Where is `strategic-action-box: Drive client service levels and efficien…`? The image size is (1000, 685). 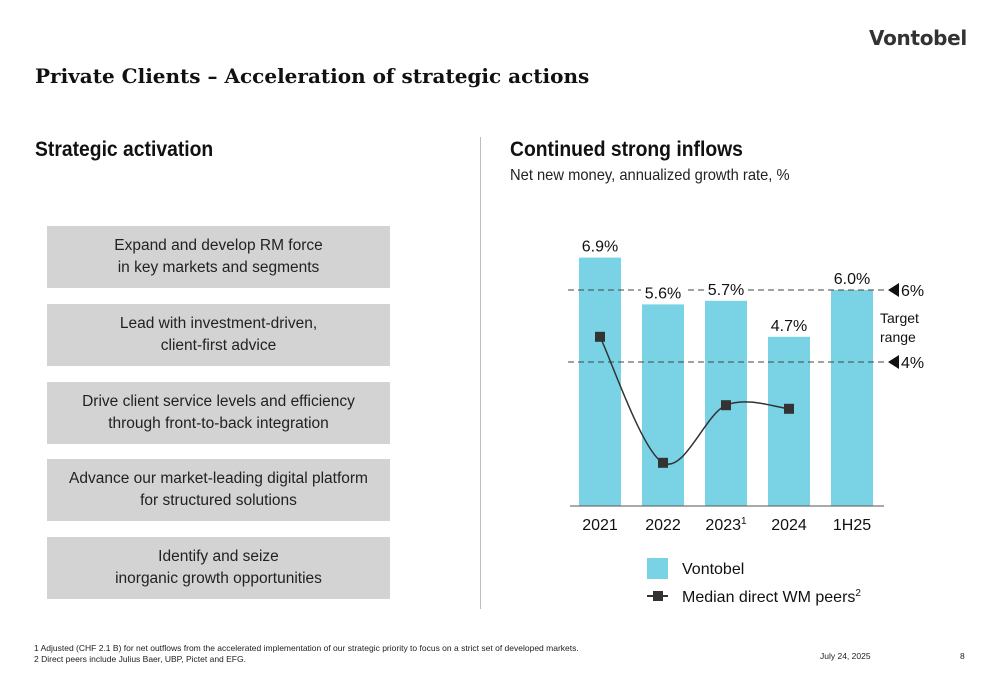
strategic-action-box: Drive client service levels and efficien… is located at coordinates (218, 413).